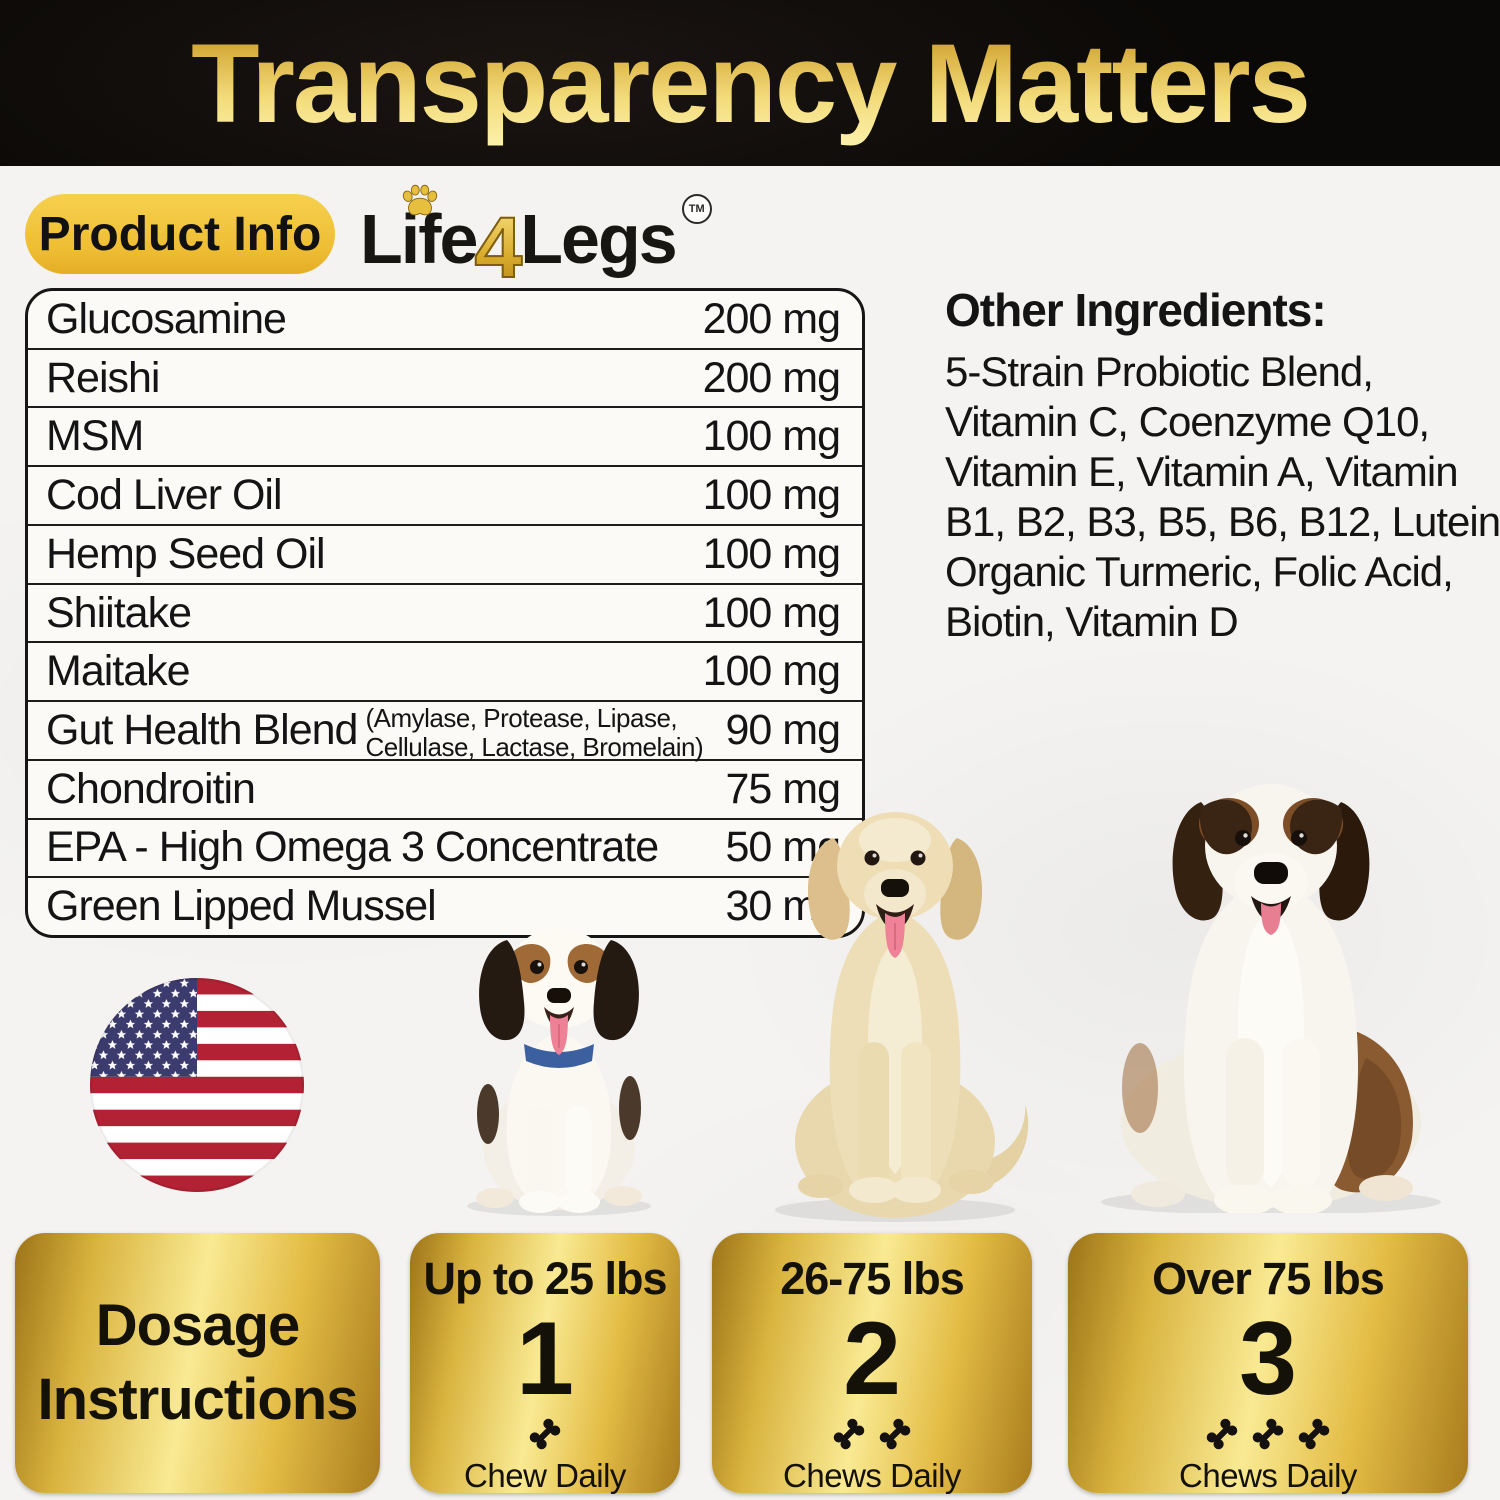  I want to click on other-ingredients-line: Vitamin C, Coenzyme Q10,, so click(1187, 421).